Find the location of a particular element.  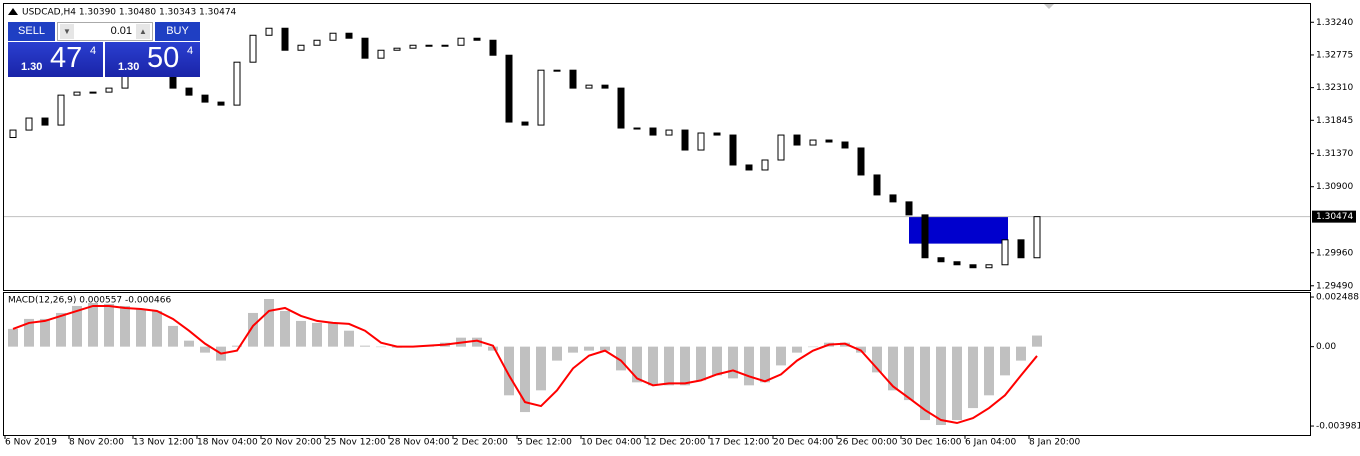

macd-title: MACD(12,26,9) 0.000557 -0.000466 is located at coordinates (89, 301).